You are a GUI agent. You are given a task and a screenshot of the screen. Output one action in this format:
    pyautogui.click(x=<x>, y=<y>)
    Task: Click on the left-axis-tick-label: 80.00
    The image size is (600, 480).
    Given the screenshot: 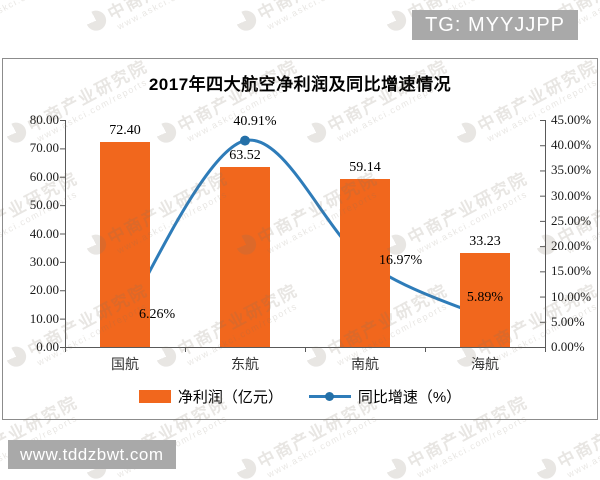 What is the action you would take?
    pyautogui.click(x=44, y=119)
    